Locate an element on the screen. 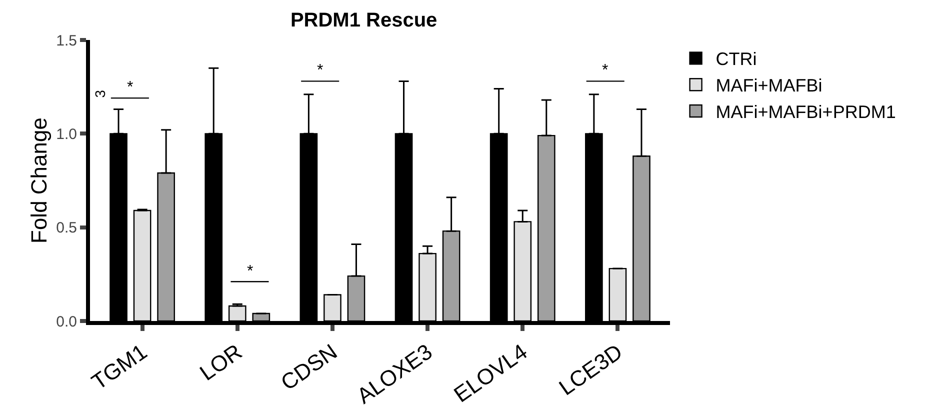 This screenshot has width=945, height=416. x-tick-label: LOR is located at coordinates (221, 362).